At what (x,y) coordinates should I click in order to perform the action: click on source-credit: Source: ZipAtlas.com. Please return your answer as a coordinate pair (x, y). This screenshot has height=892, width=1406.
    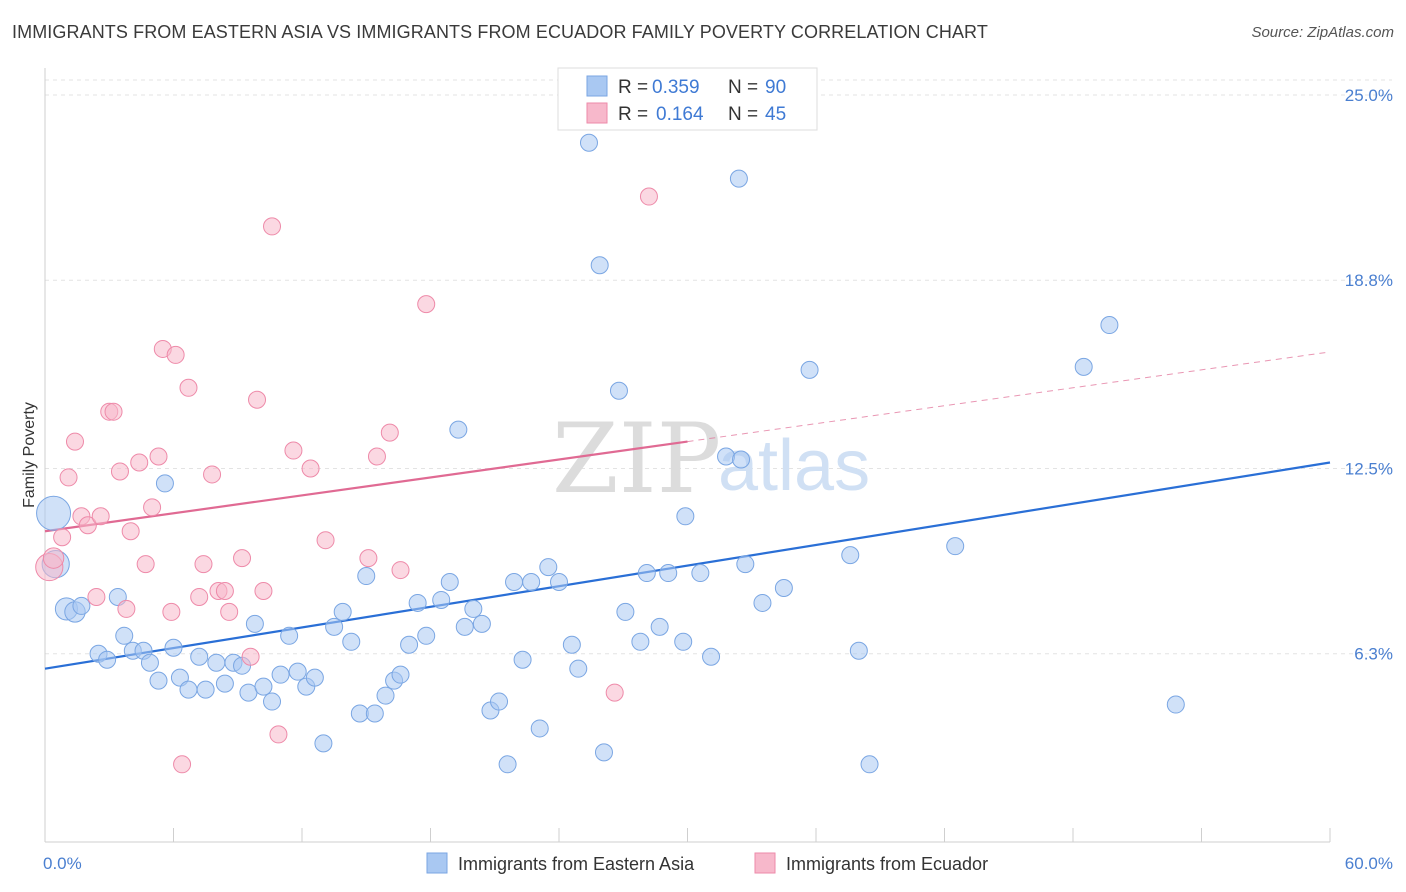
    Looking at the image, I should click on (1322, 32).